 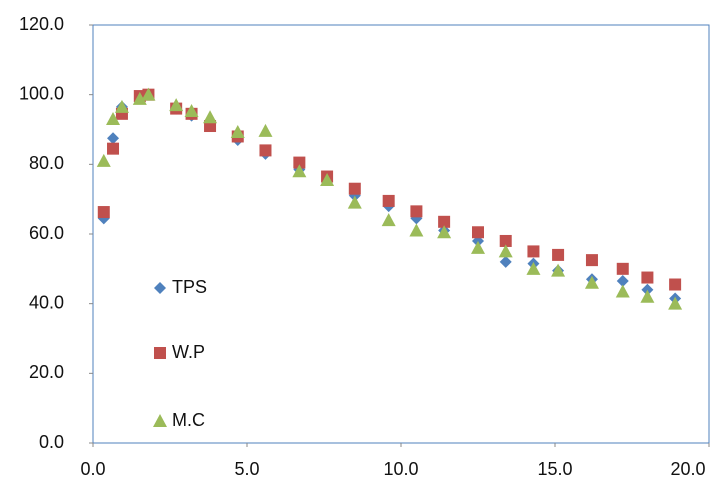 I want to click on legend-label: M.C, so click(x=188, y=420).